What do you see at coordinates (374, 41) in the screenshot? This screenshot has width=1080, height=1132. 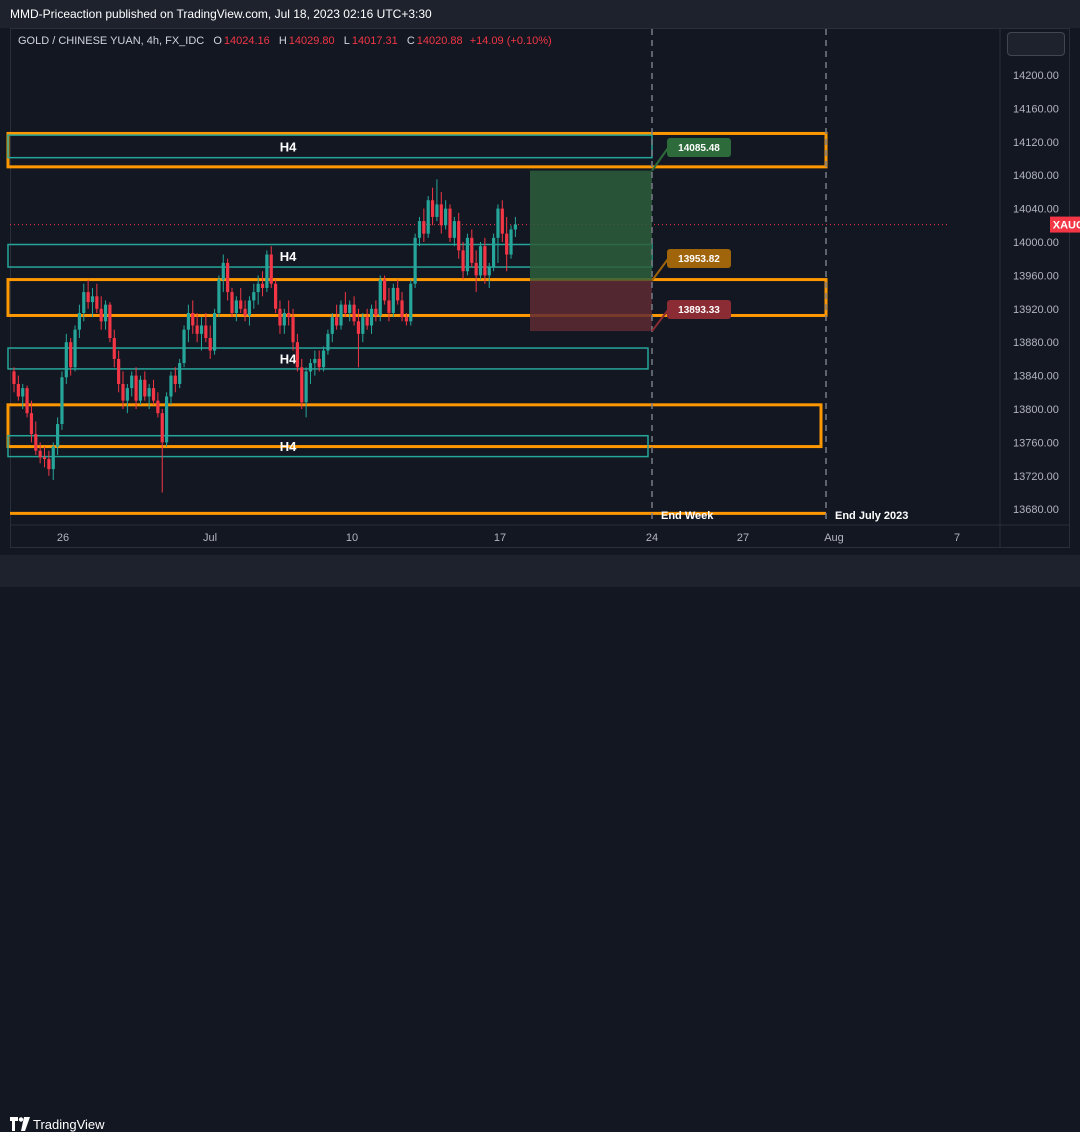 I see `low-value: 14017.31` at bounding box center [374, 41].